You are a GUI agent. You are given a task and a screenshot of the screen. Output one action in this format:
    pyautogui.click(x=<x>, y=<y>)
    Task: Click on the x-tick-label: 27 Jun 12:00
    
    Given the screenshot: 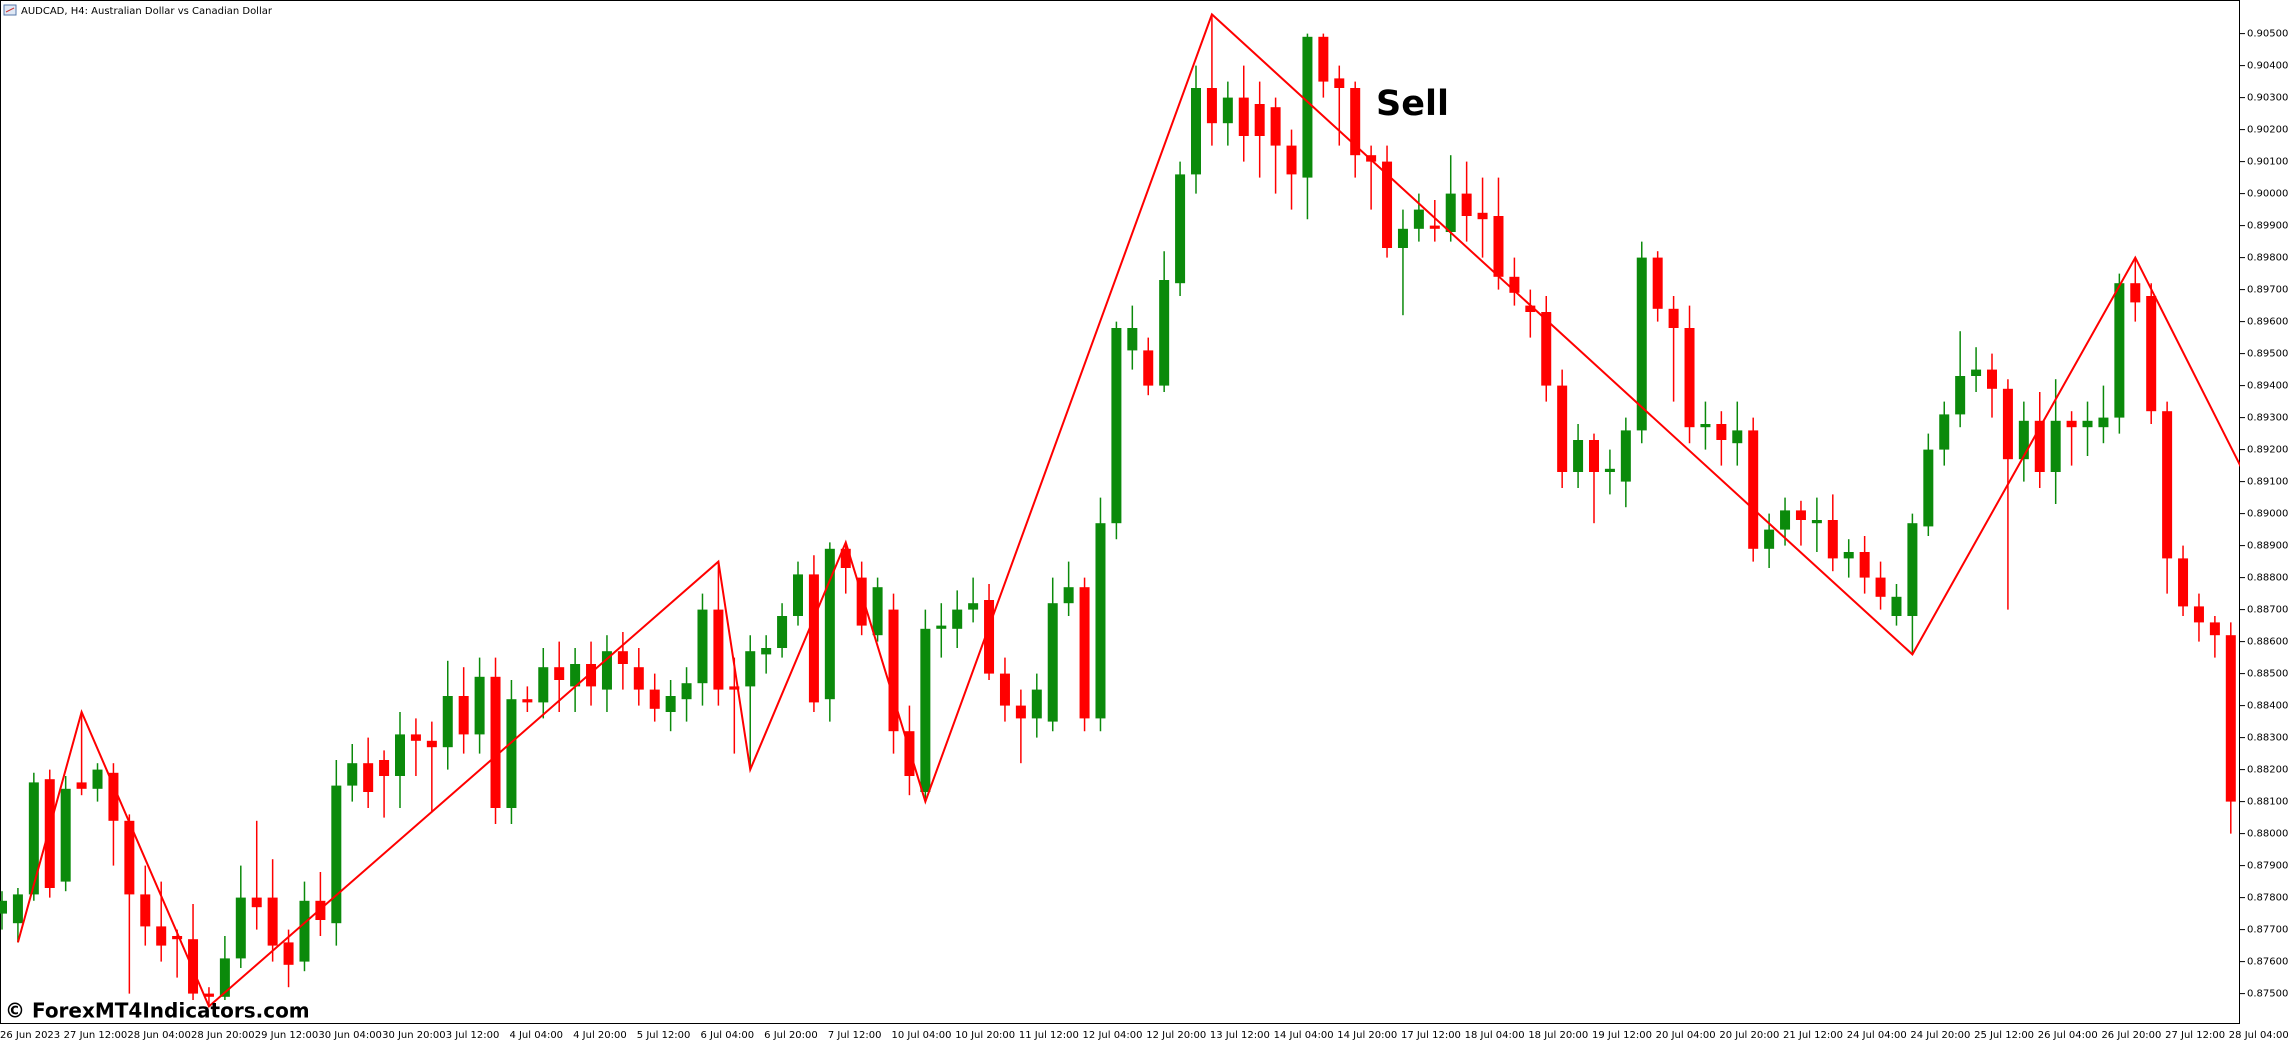 What is the action you would take?
    pyautogui.click(x=96, y=1035)
    